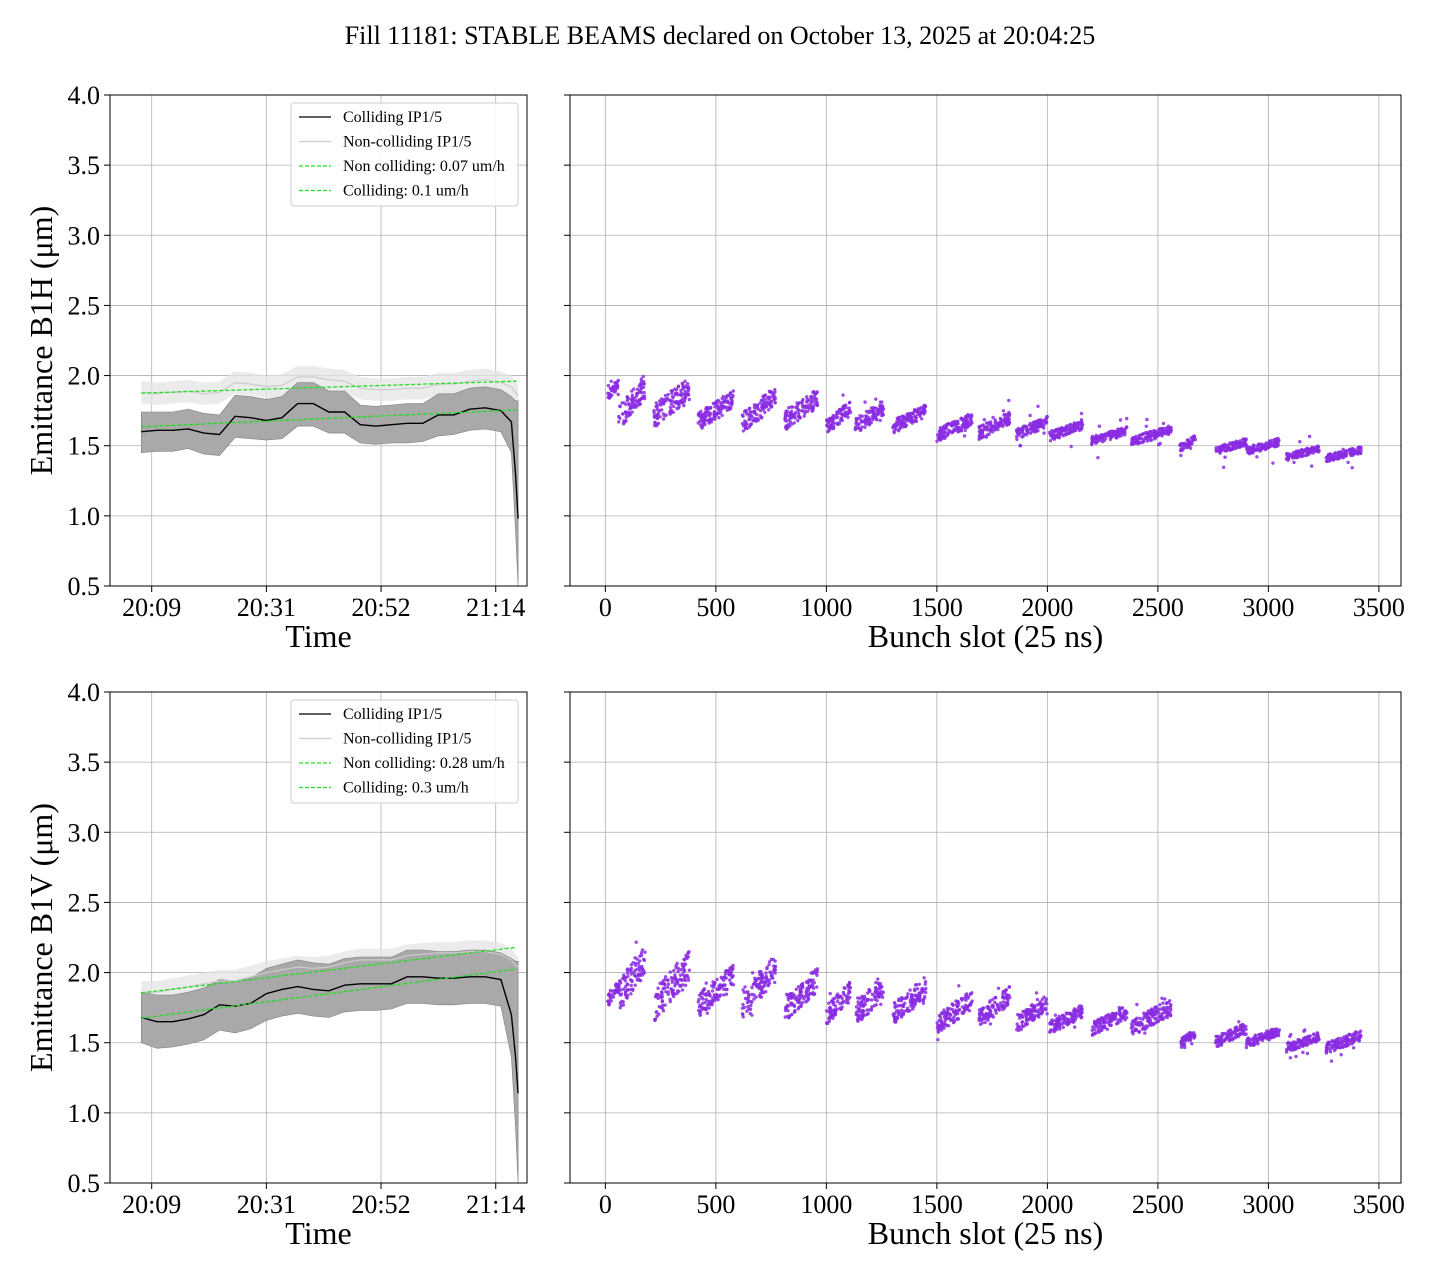 The width and height of the screenshot is (1440, 1285). What do you see at coordinates (330, 386) in the screenshot?
I see `noncolliding-band` at bounding box center [330, 386].